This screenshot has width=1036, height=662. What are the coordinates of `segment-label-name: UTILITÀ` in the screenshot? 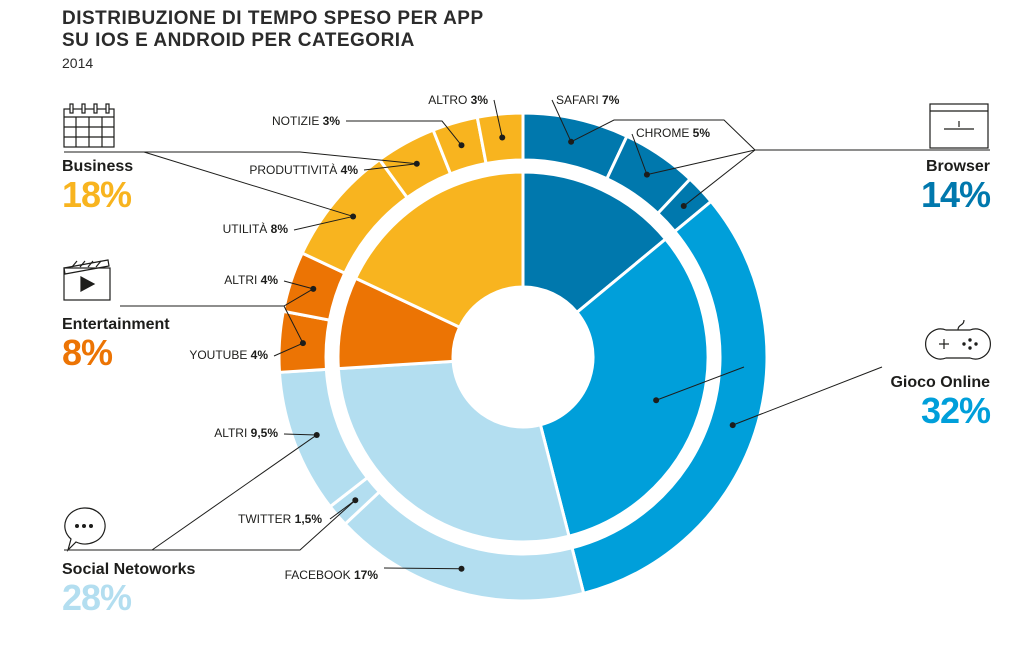 It's located at (247, 228).